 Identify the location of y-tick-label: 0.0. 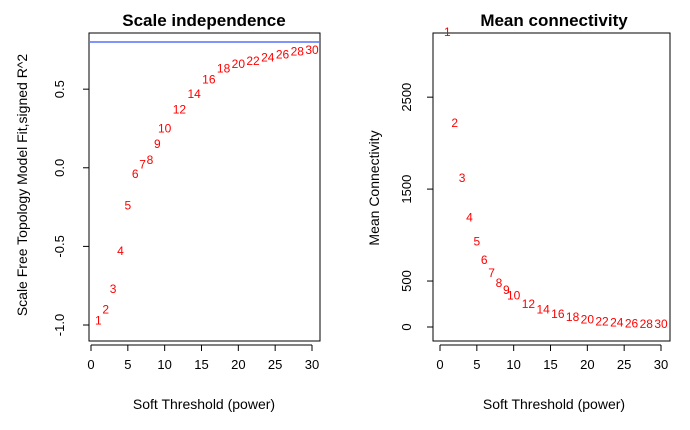
(59, 168).